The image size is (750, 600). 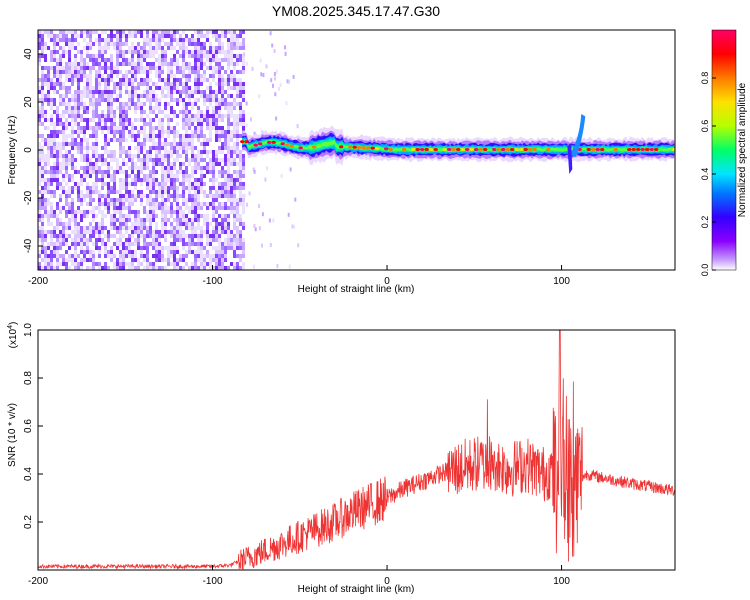 What do you see at coordinates (503, 149) in the screenshot?
I see `heatmap-peak-cell` at bounding box center [503, 149].